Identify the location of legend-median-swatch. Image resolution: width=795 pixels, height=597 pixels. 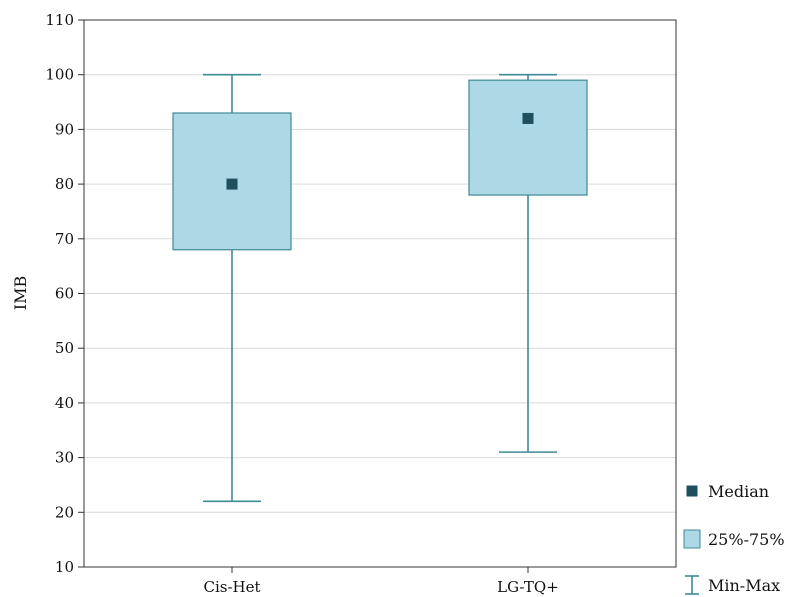
(692, 491).